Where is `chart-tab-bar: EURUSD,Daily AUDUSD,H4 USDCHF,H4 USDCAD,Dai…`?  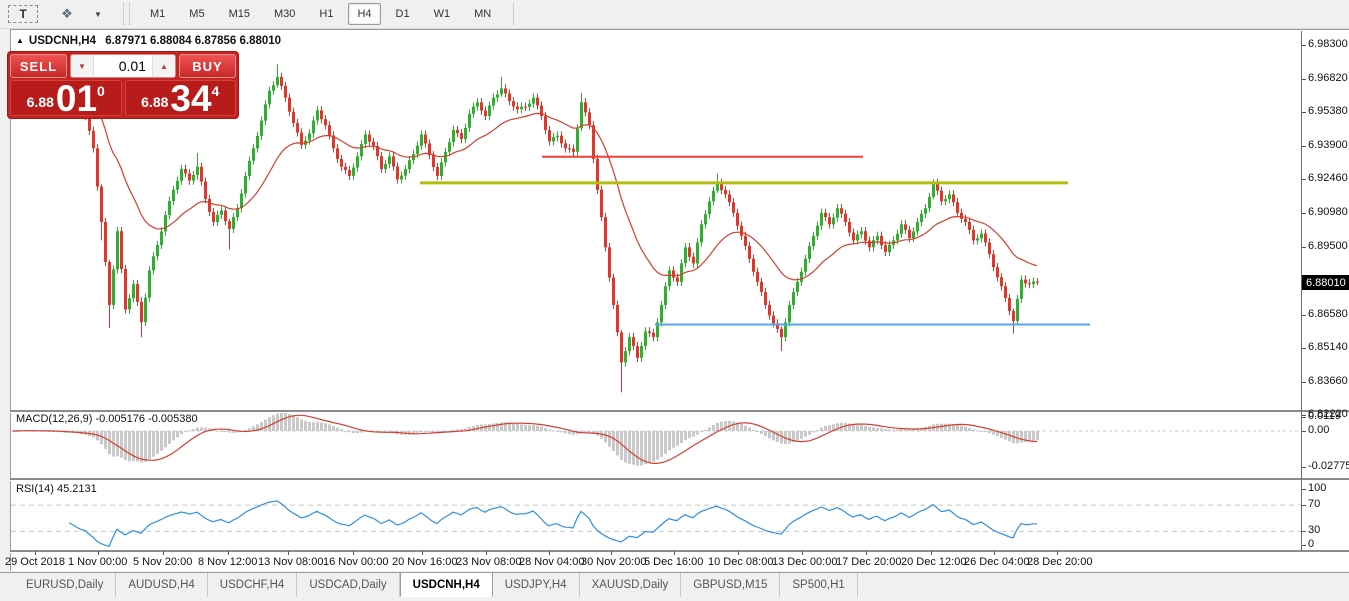
chart-tab-bar: EURUSD,Daily AUDUSD,H4 USDCHF,H4 USDCAD,Dai… is located at coordinates (674, 584).